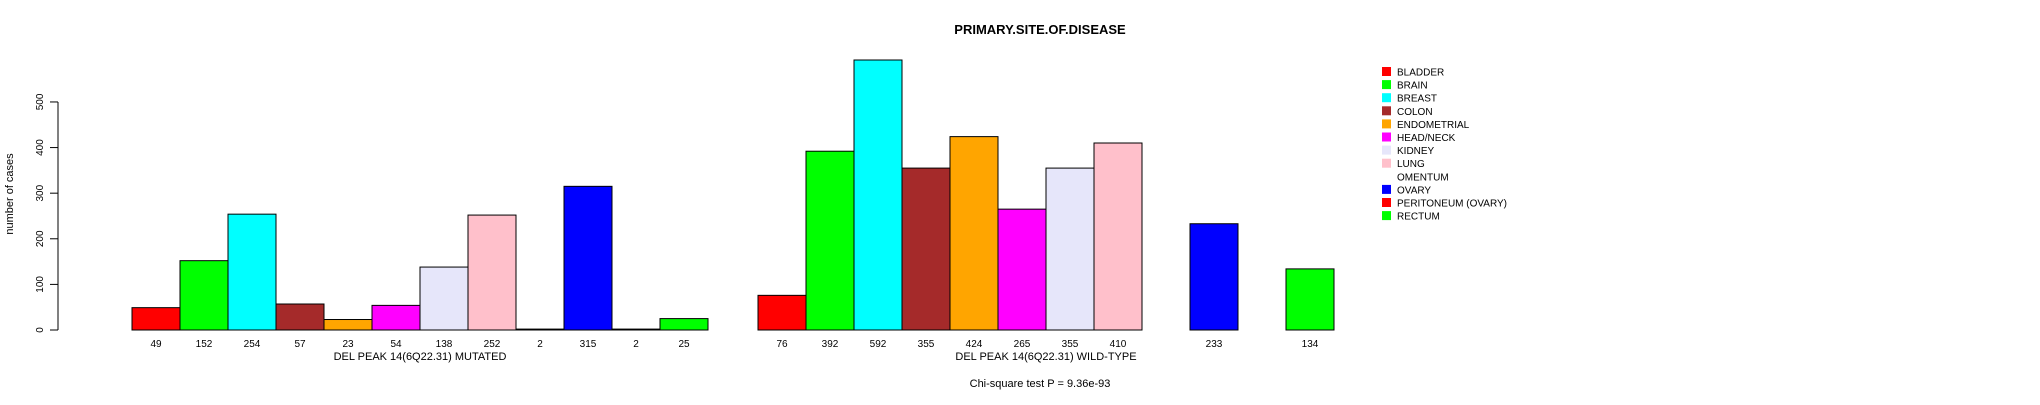  Describe the element at coordinates (1418, 217) in the screenshot. I see `legend-label: RECTUM` at that location.